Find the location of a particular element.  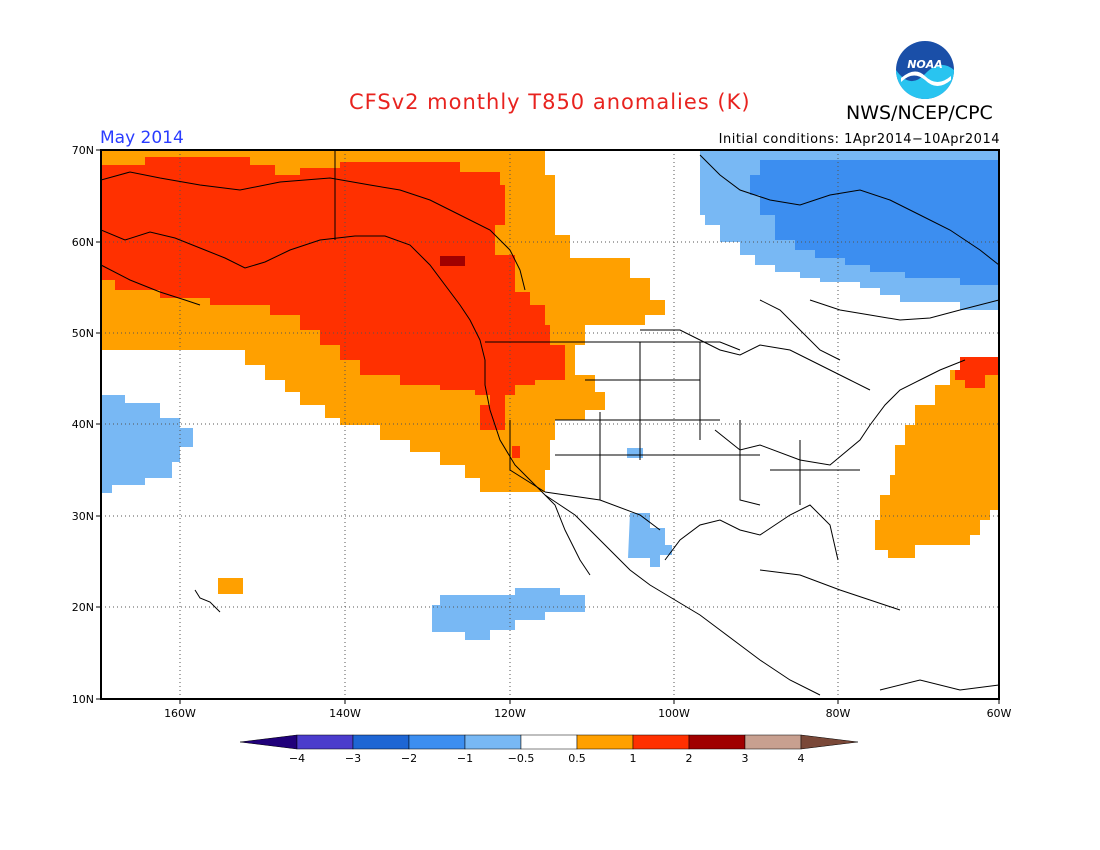

lon-label-160w: 160W is located at coordinates (180, 713).